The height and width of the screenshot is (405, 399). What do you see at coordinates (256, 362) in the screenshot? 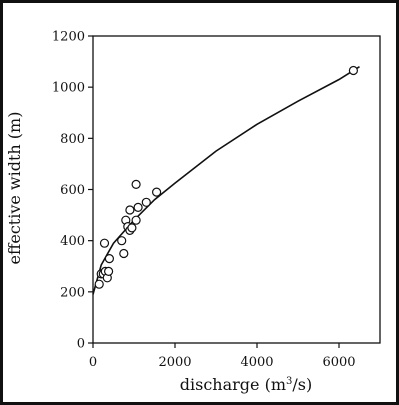
I see `x-tick-label: 4000` at bounding box center [256, 362].